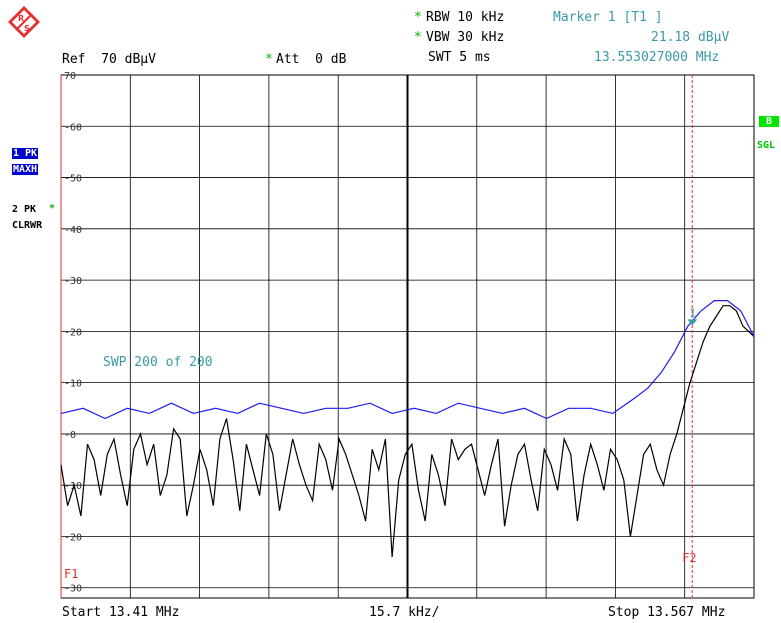  What do you see at coordinates (404, 612) in the screenshot?
I see `span-per-division: 15.7 kHz/` at bounding box center [404, 612].